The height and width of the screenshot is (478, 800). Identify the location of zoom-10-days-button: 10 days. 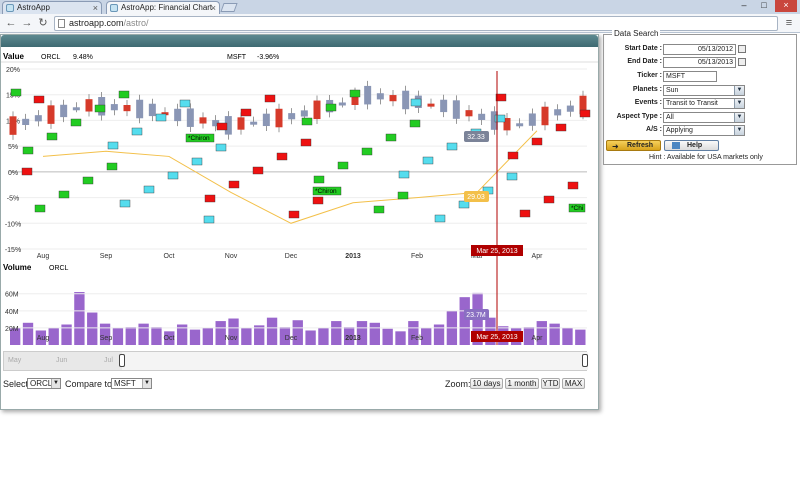
(486, 383).